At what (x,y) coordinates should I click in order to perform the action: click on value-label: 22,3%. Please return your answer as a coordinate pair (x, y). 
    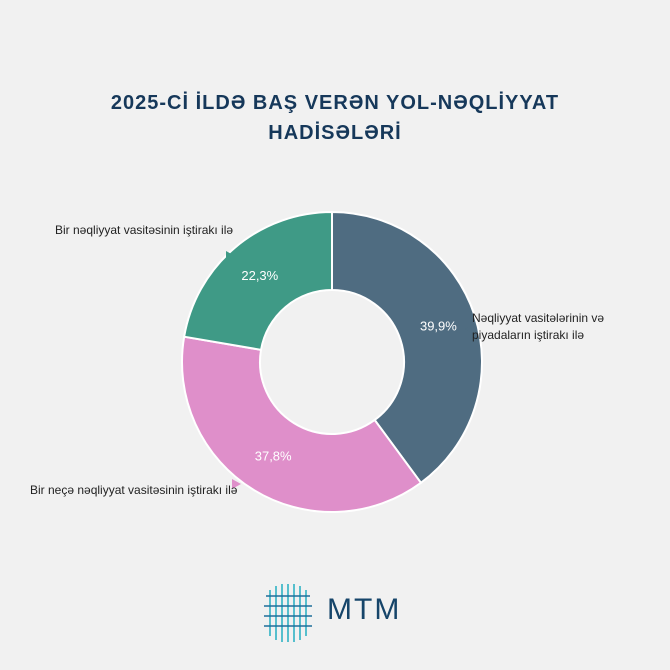
    Looking at the image, I should click on (259, 275).